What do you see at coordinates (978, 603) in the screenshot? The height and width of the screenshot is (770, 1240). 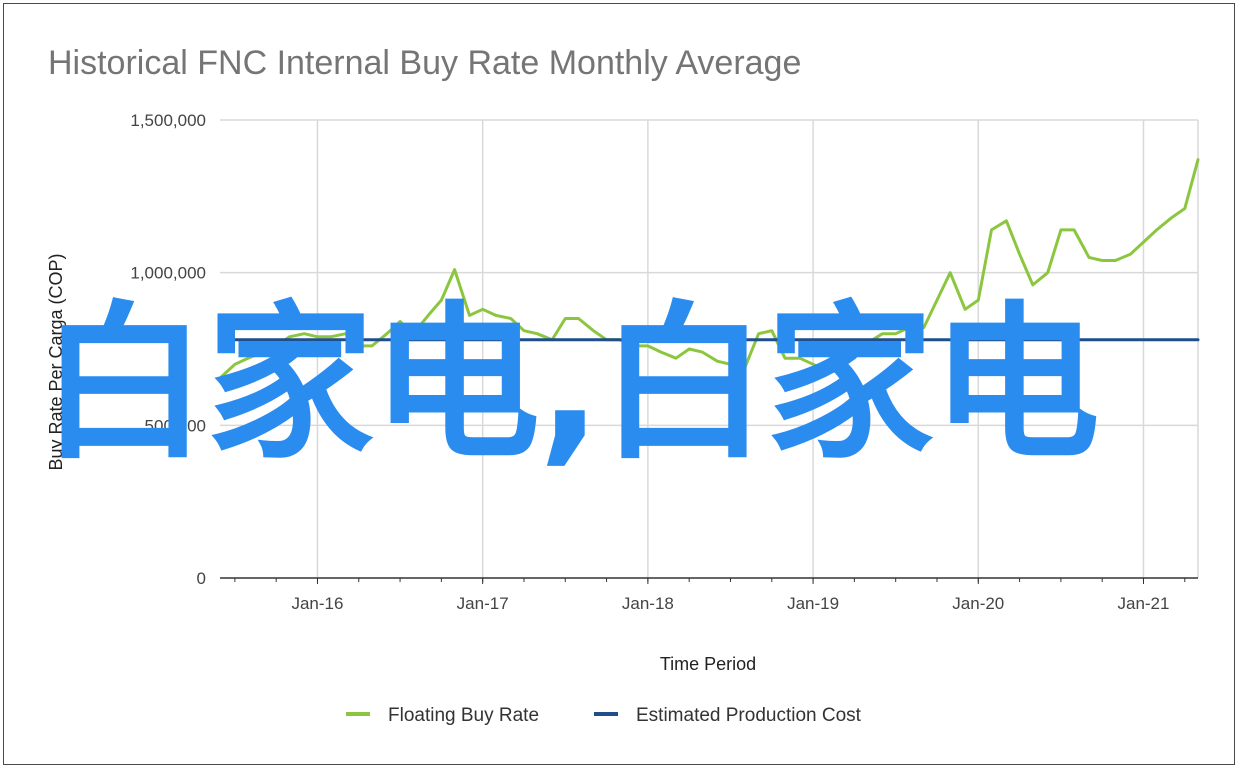 I see `x-tick-label: Jan-20` at bounding box center [978, 603].